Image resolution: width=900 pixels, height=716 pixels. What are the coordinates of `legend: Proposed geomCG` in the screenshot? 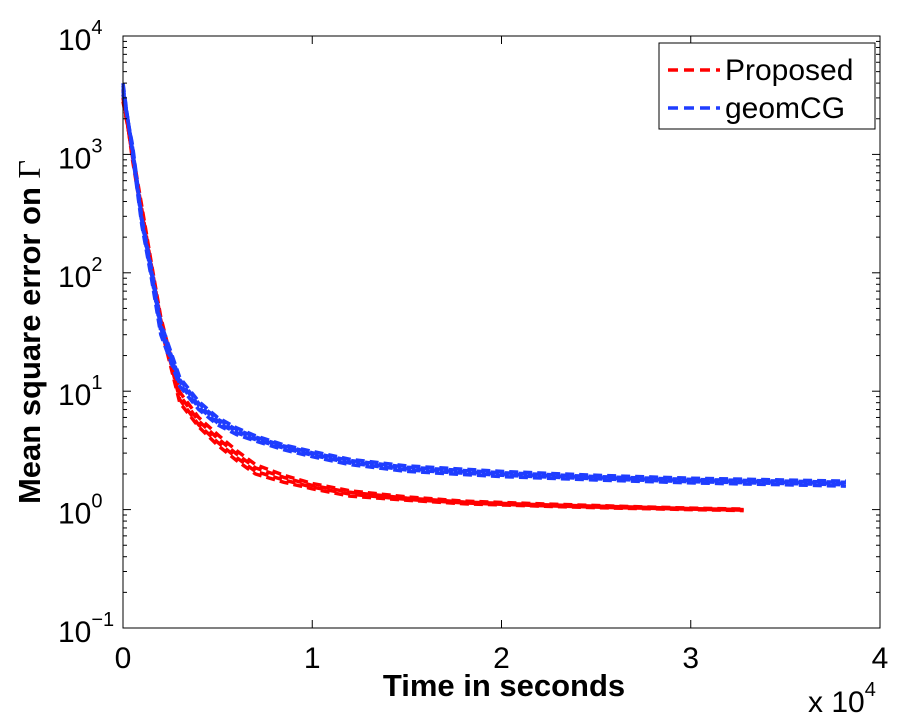 It's located at (767, 86).